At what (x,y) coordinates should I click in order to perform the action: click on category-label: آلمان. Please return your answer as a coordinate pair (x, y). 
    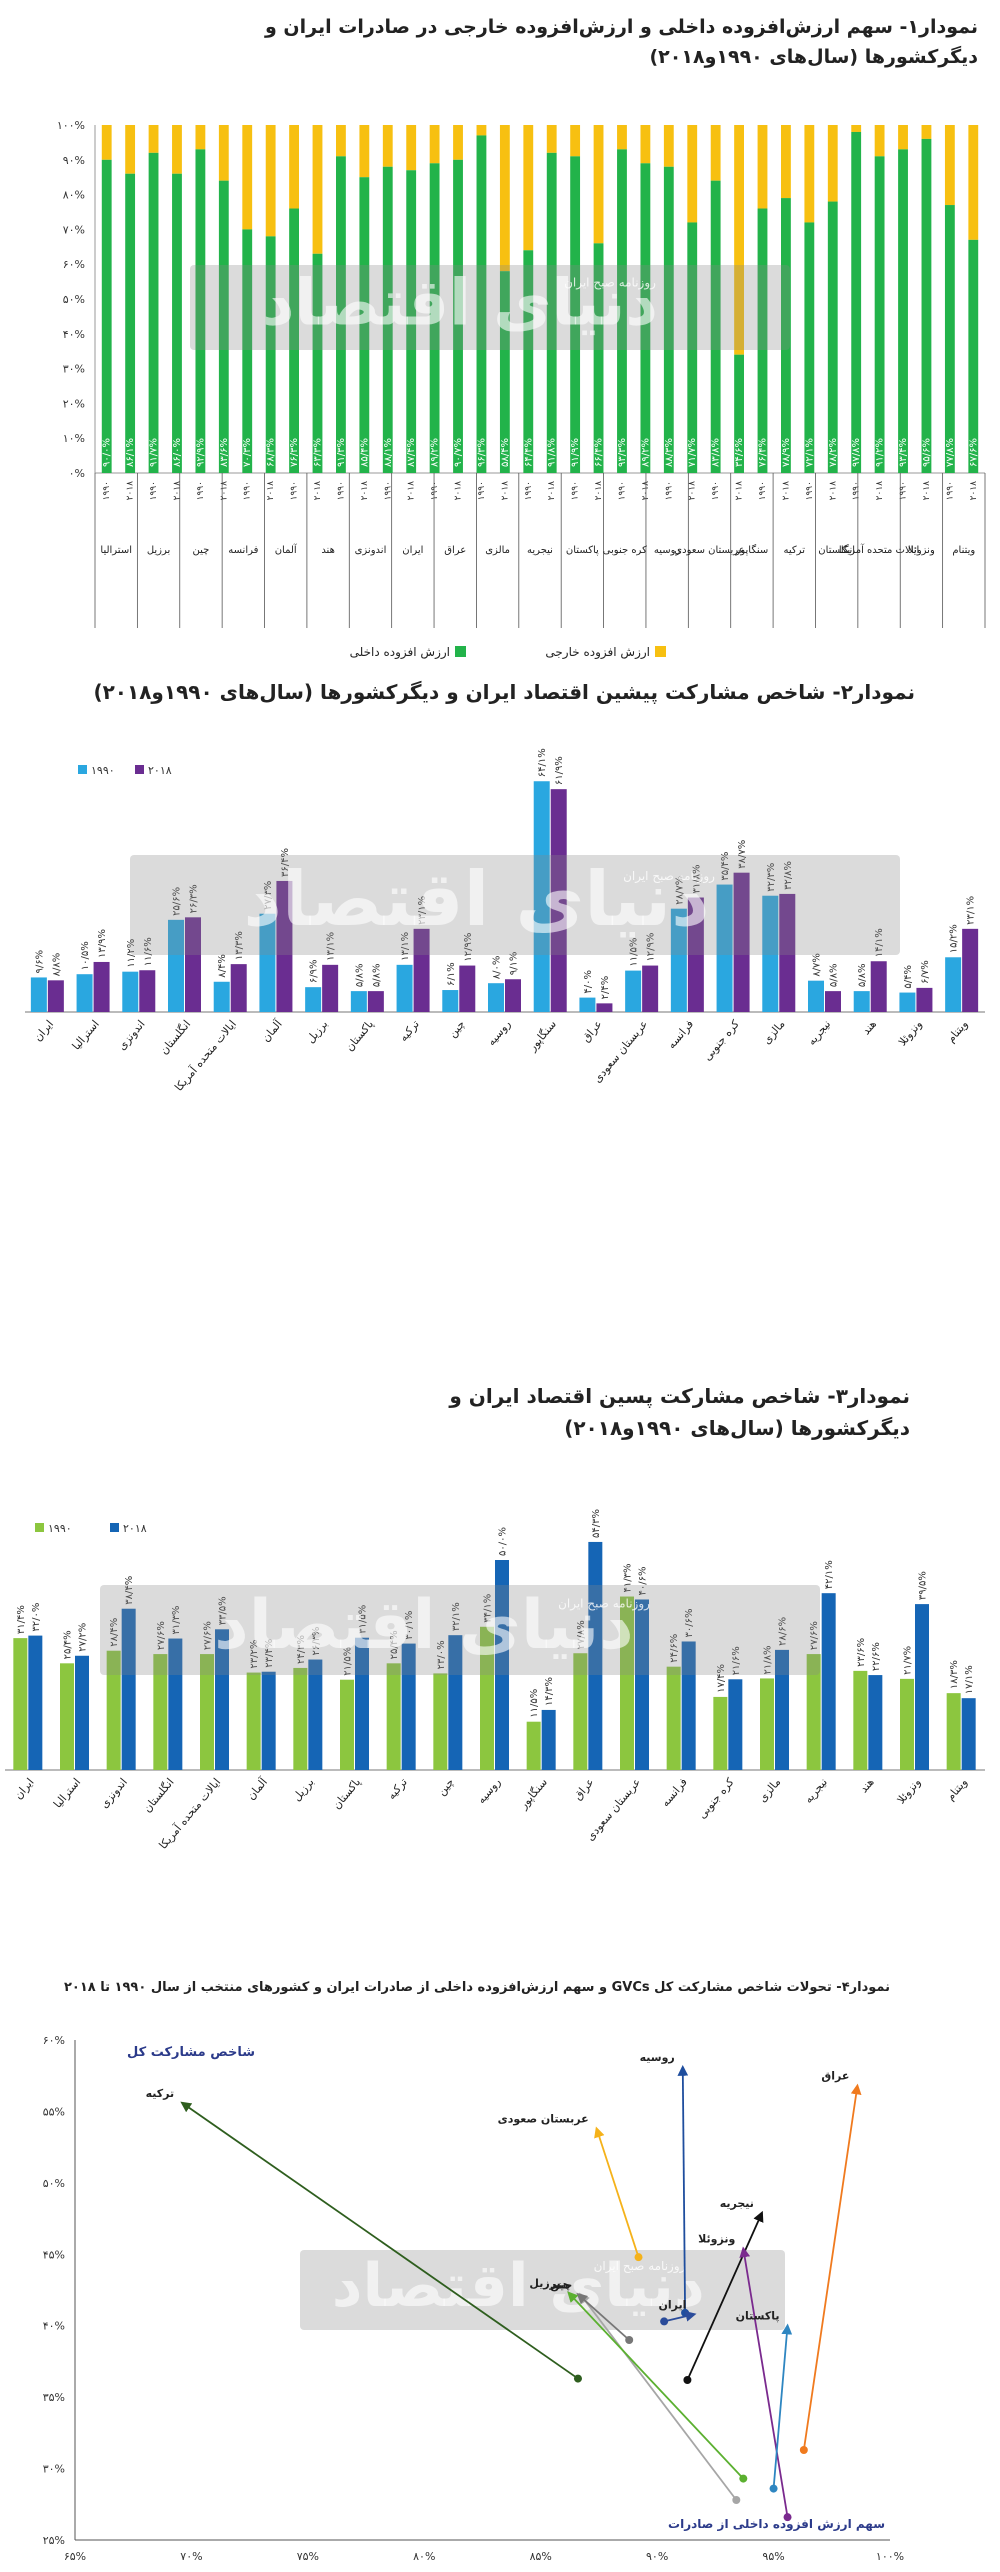
    Looking at the image, I should click on (271, 1030).